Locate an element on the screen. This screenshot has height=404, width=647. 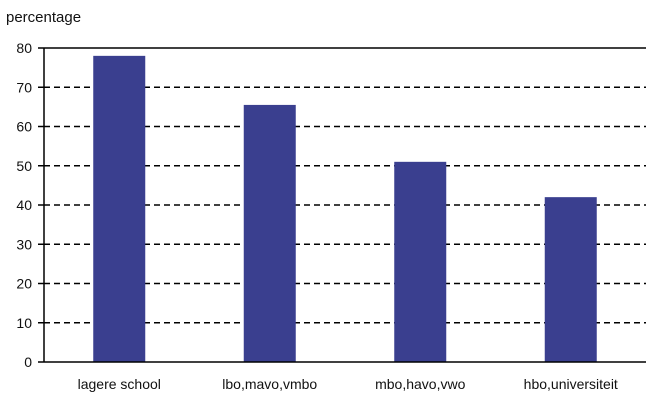
x-tick-label: lagere school is located at coordinates (119, 384).